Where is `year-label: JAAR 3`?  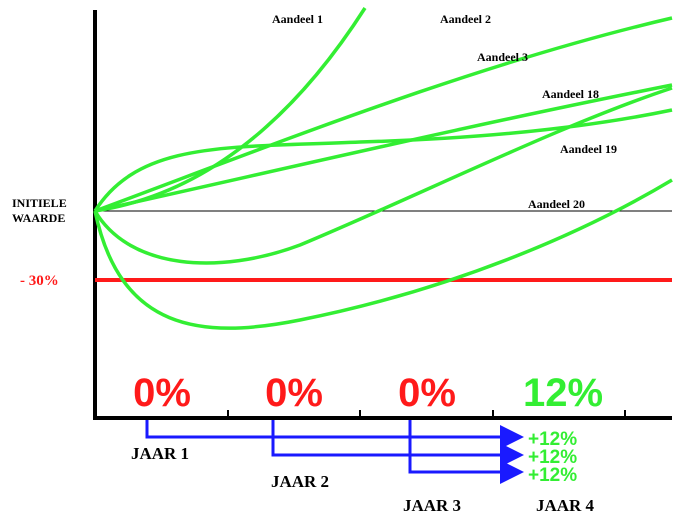 year-label: JAAR 3 is located at coordinates (432, 505).